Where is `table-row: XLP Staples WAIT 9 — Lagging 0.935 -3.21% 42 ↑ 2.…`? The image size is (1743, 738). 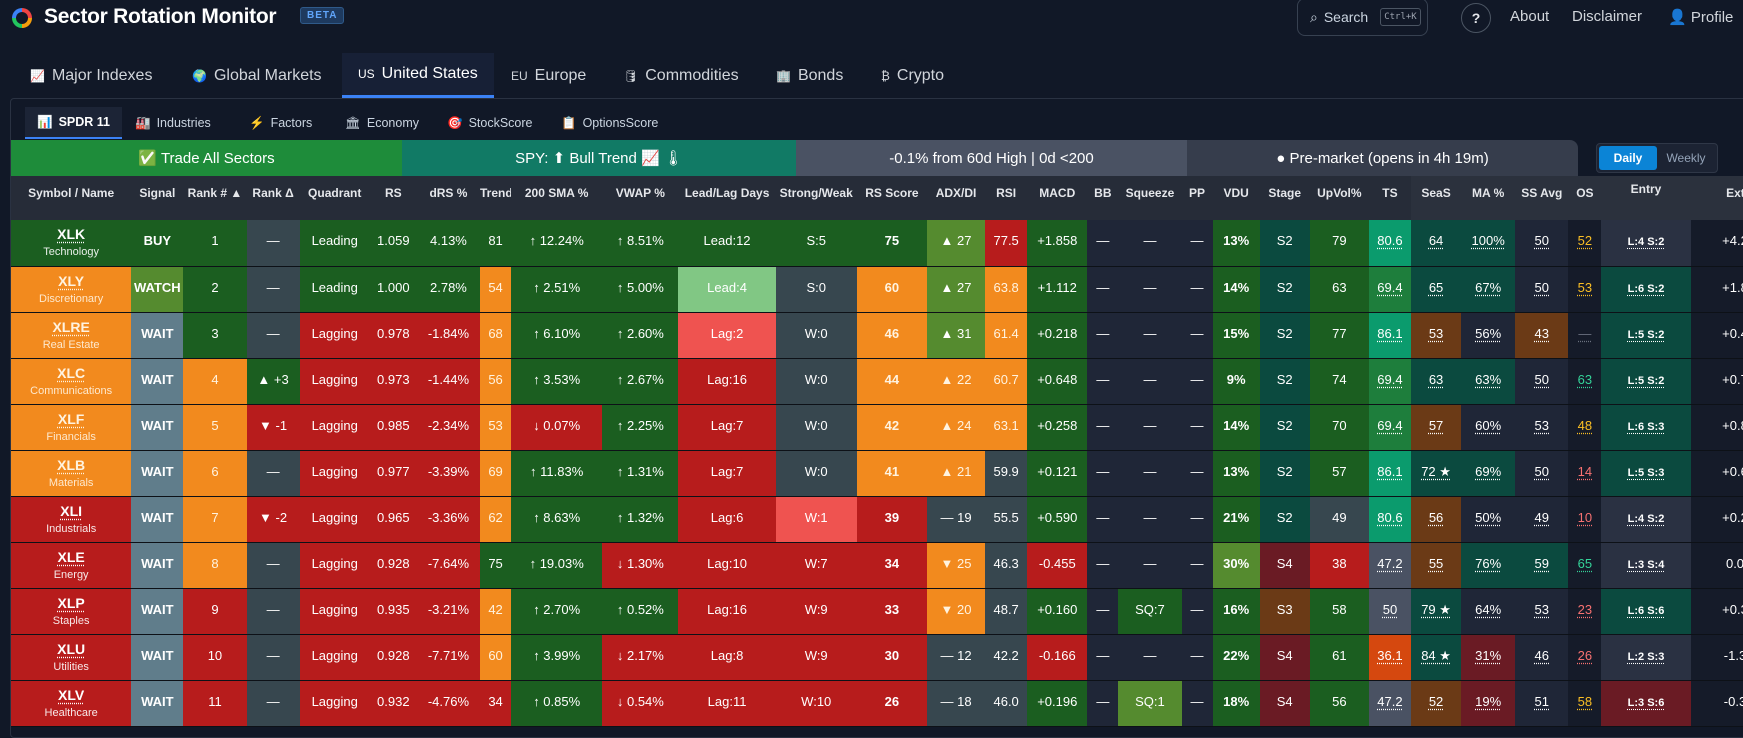 table-row: XLP Staples WAIT 9 — Lagging 0.935 -3.21% 42 ↑ 2.… is located at coordinates (877, 611).